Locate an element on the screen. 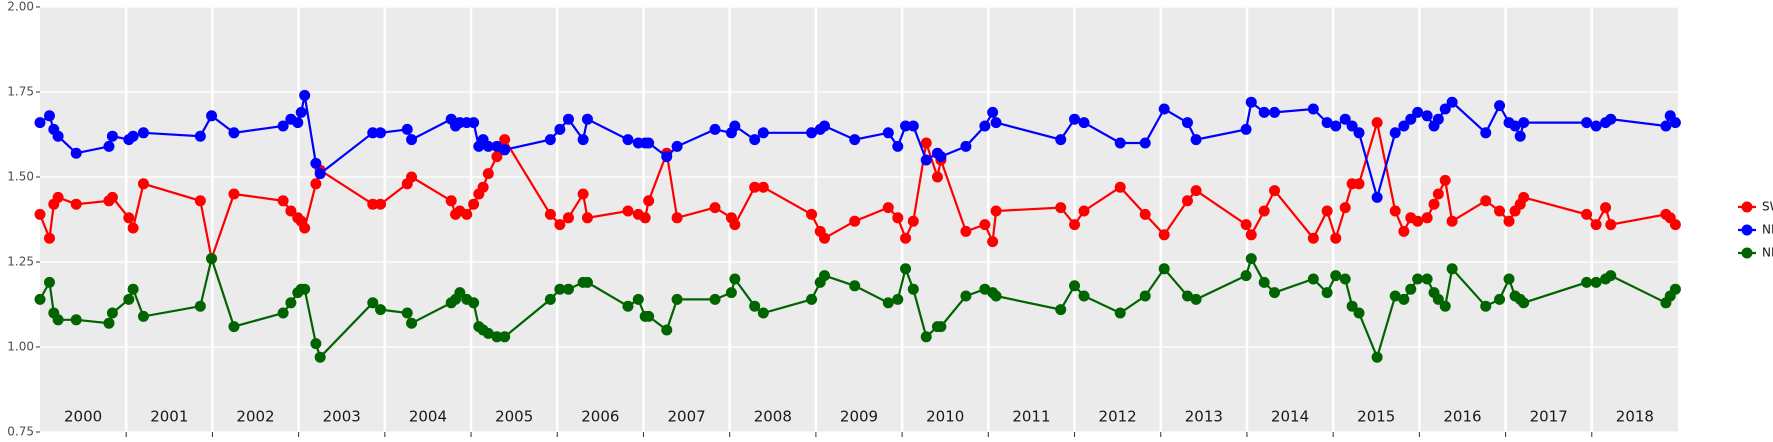 The height and width of the screenshot is (442, 1773). year-label: 2018 is located at coordinates (1635, 417).